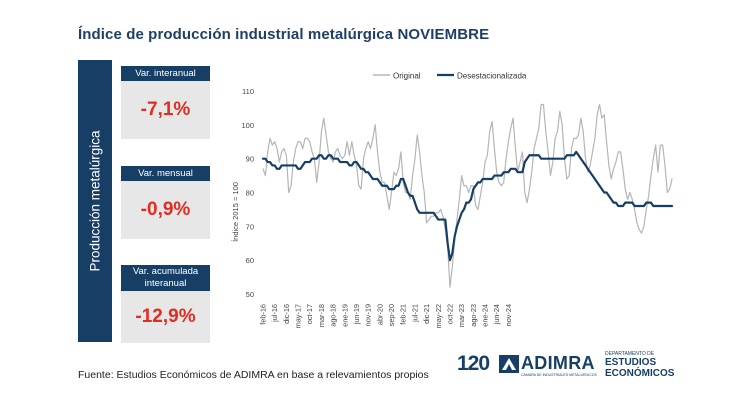 This screenshot has height=400, width=735. Describe the element at coordinates (321, 315) in the screenshot. I see `x-tick-label: mar-18` at that location.